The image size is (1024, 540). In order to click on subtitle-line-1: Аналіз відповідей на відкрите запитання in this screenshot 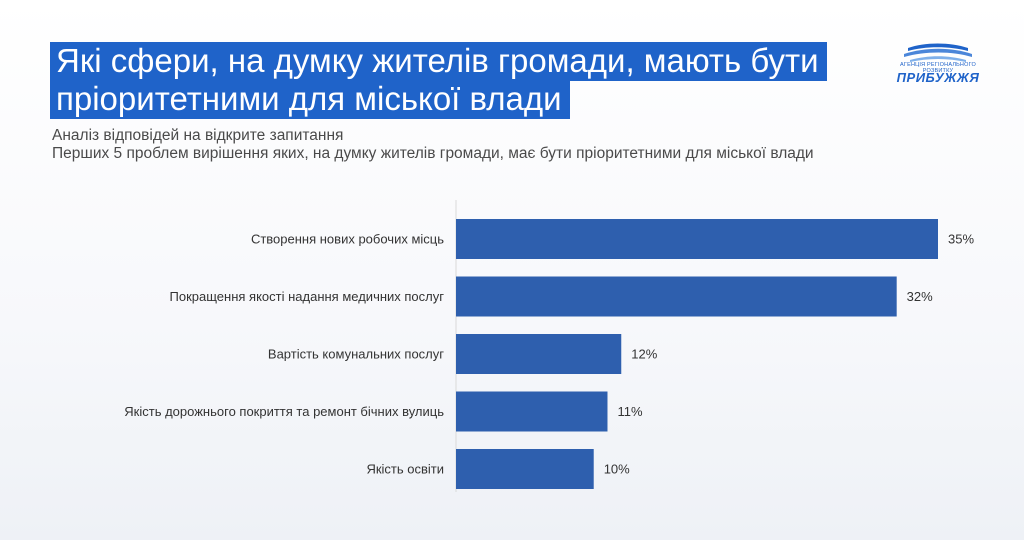, I will do `click(198, 135)`.